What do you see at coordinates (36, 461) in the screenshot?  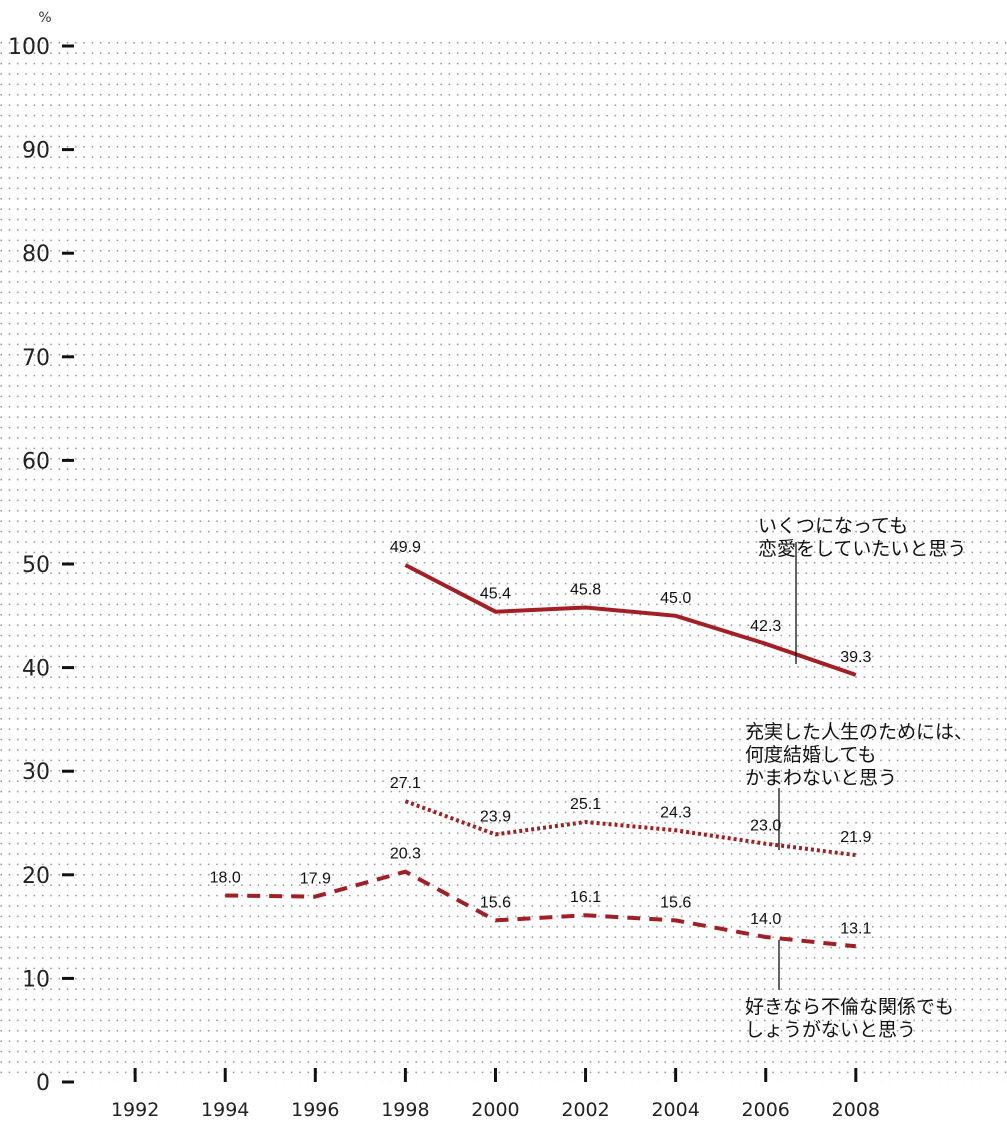 I see `y-tick-label: 60` at bounding box center [36, 461].